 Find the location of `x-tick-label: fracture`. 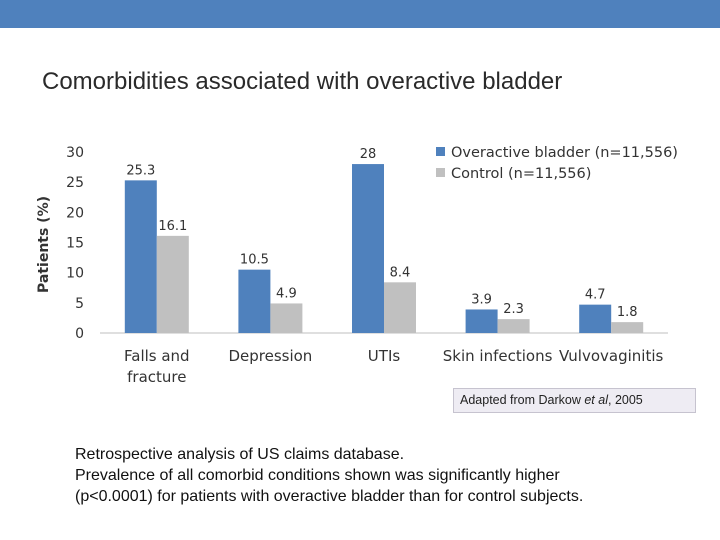

x-tick-label: fracture is located at coordinates (156, 377).